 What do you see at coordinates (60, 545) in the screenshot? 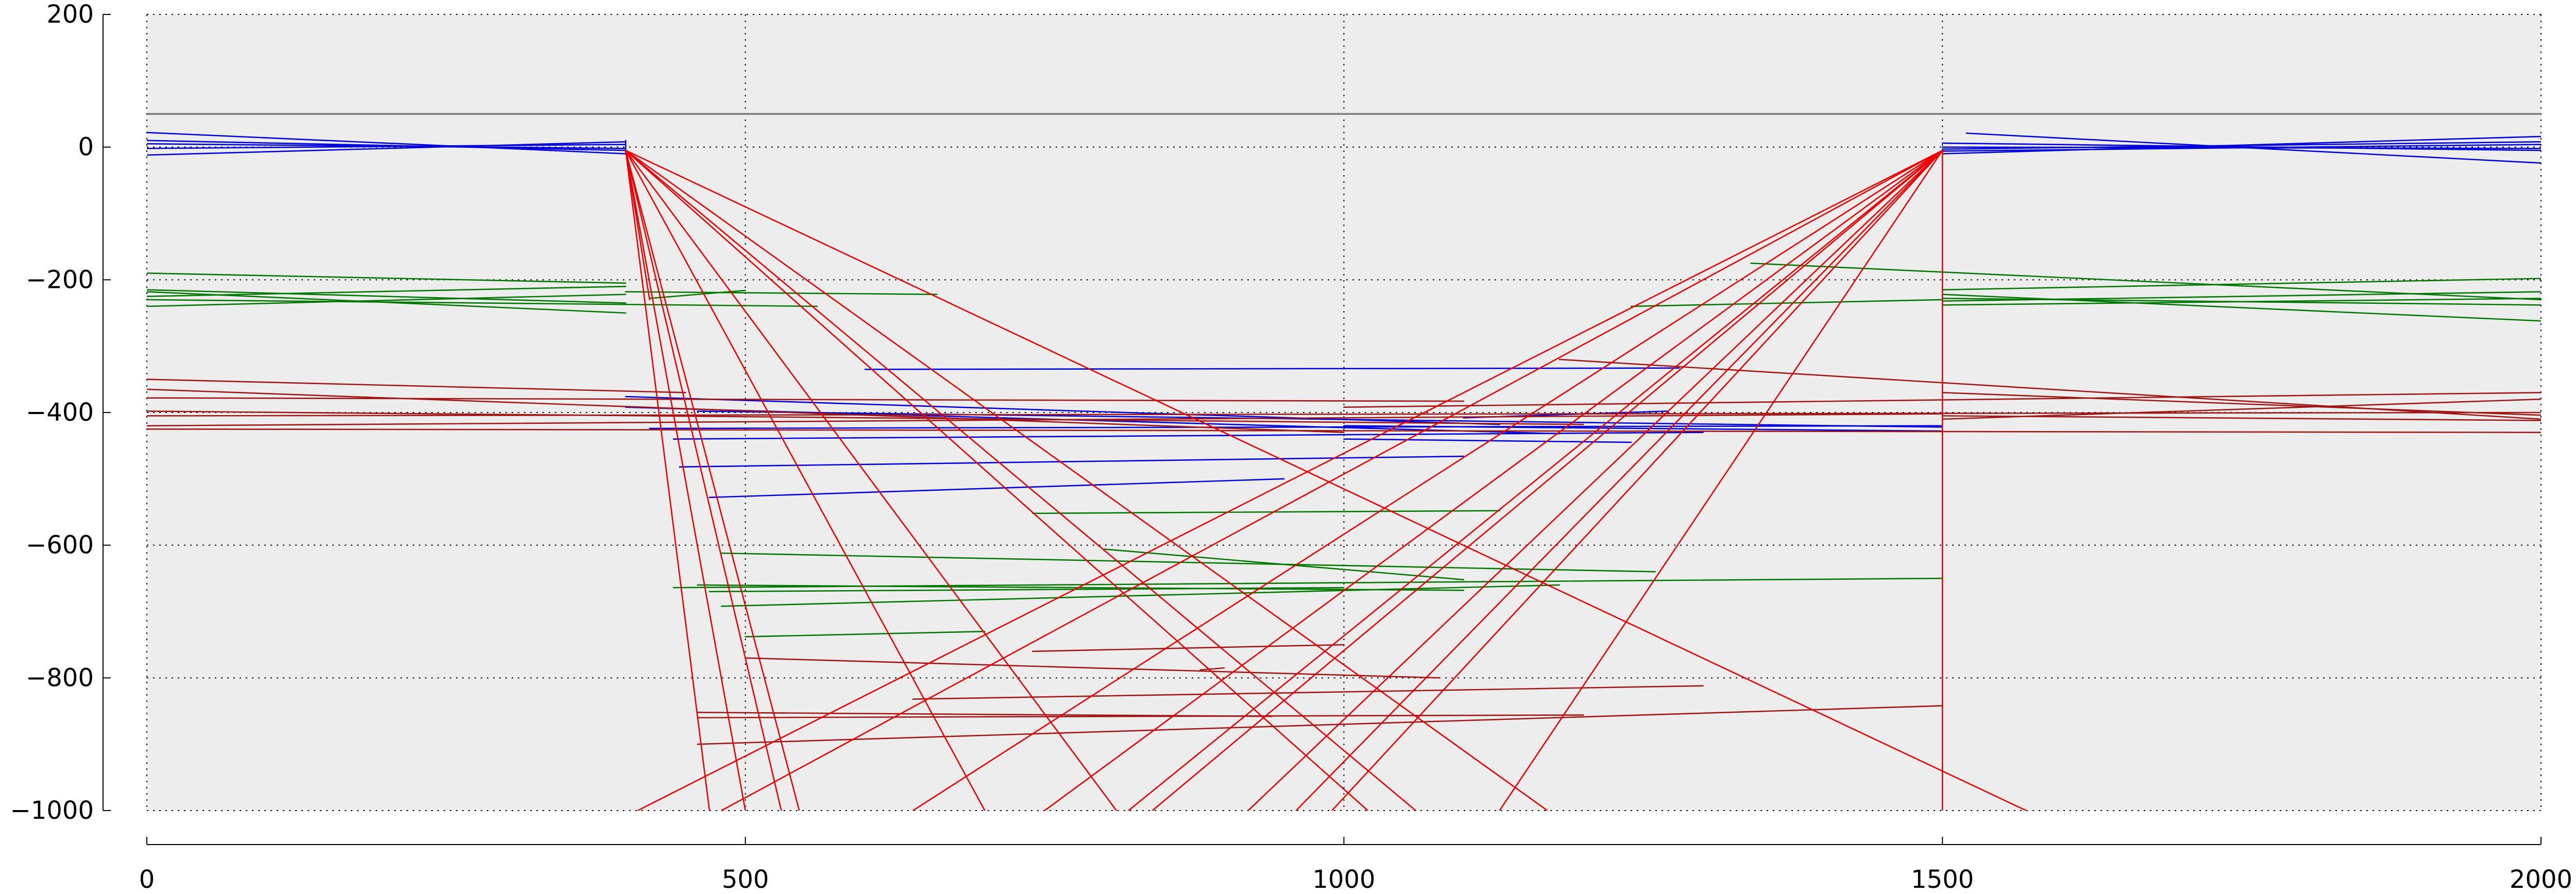
I see `y-tick-label-4: −600` at bounding box center [60, 545].